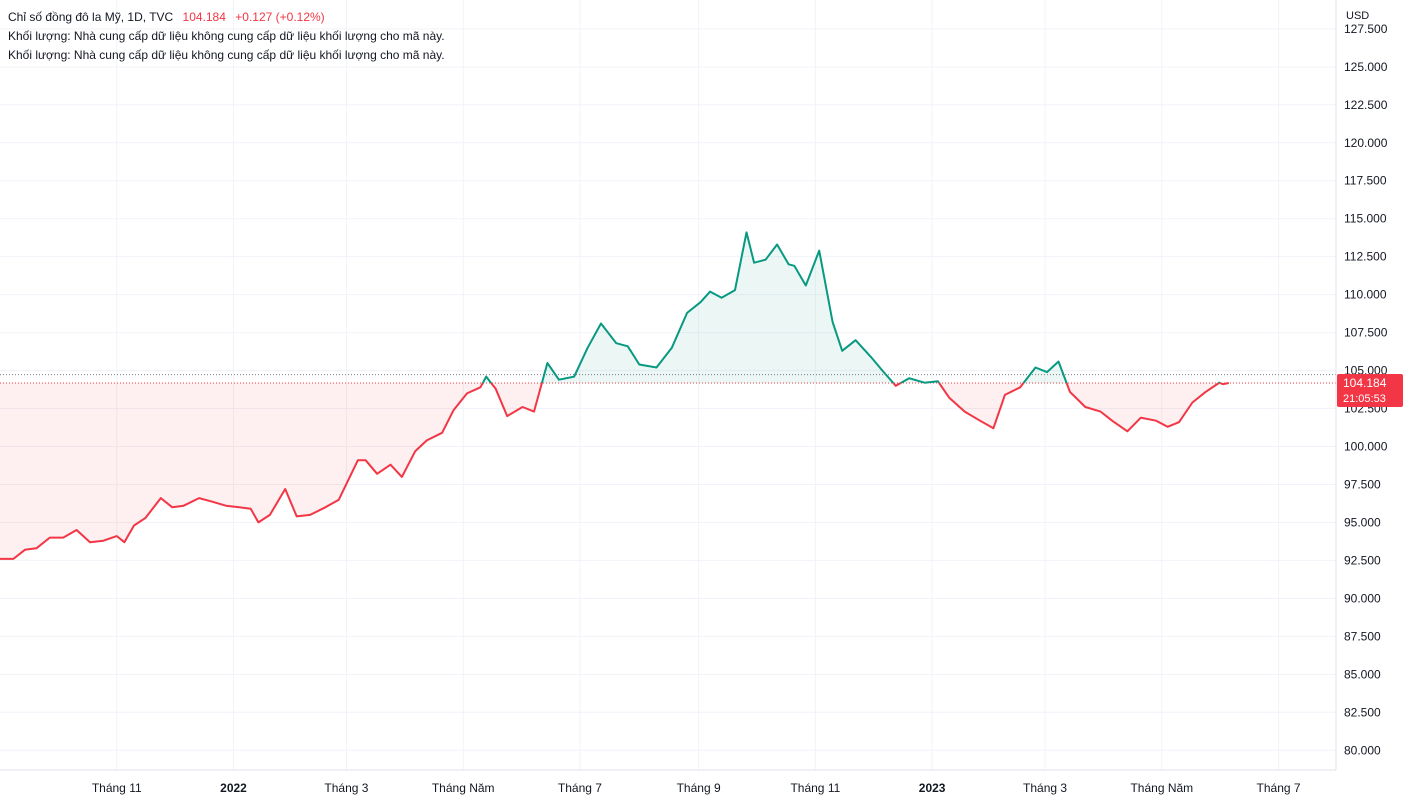  Describe the element at coordinates (1365, 219) in the screenshot. I see `y-tick-label: 115.000` at that location.